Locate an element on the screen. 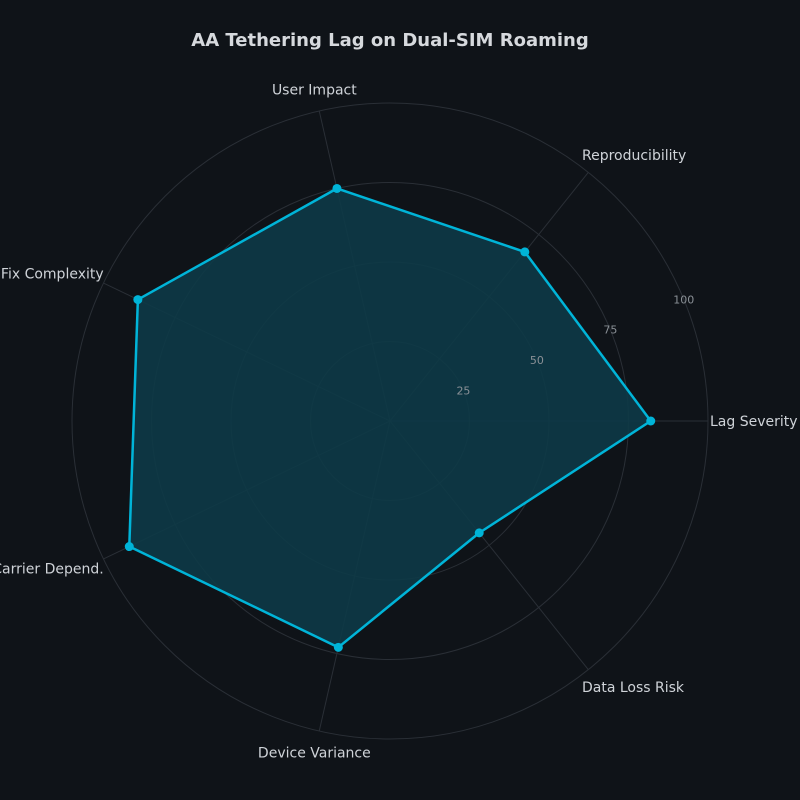  radial-tick-label: 75 is located at coordinates (610, 330).